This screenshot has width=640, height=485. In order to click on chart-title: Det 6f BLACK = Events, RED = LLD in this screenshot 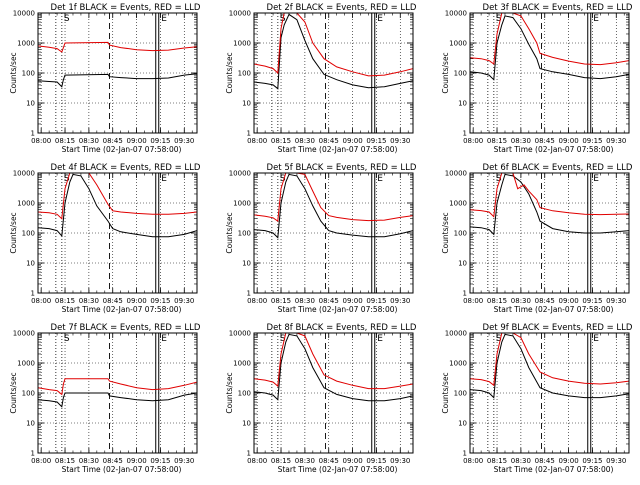, I will do `click(558, 168)`.